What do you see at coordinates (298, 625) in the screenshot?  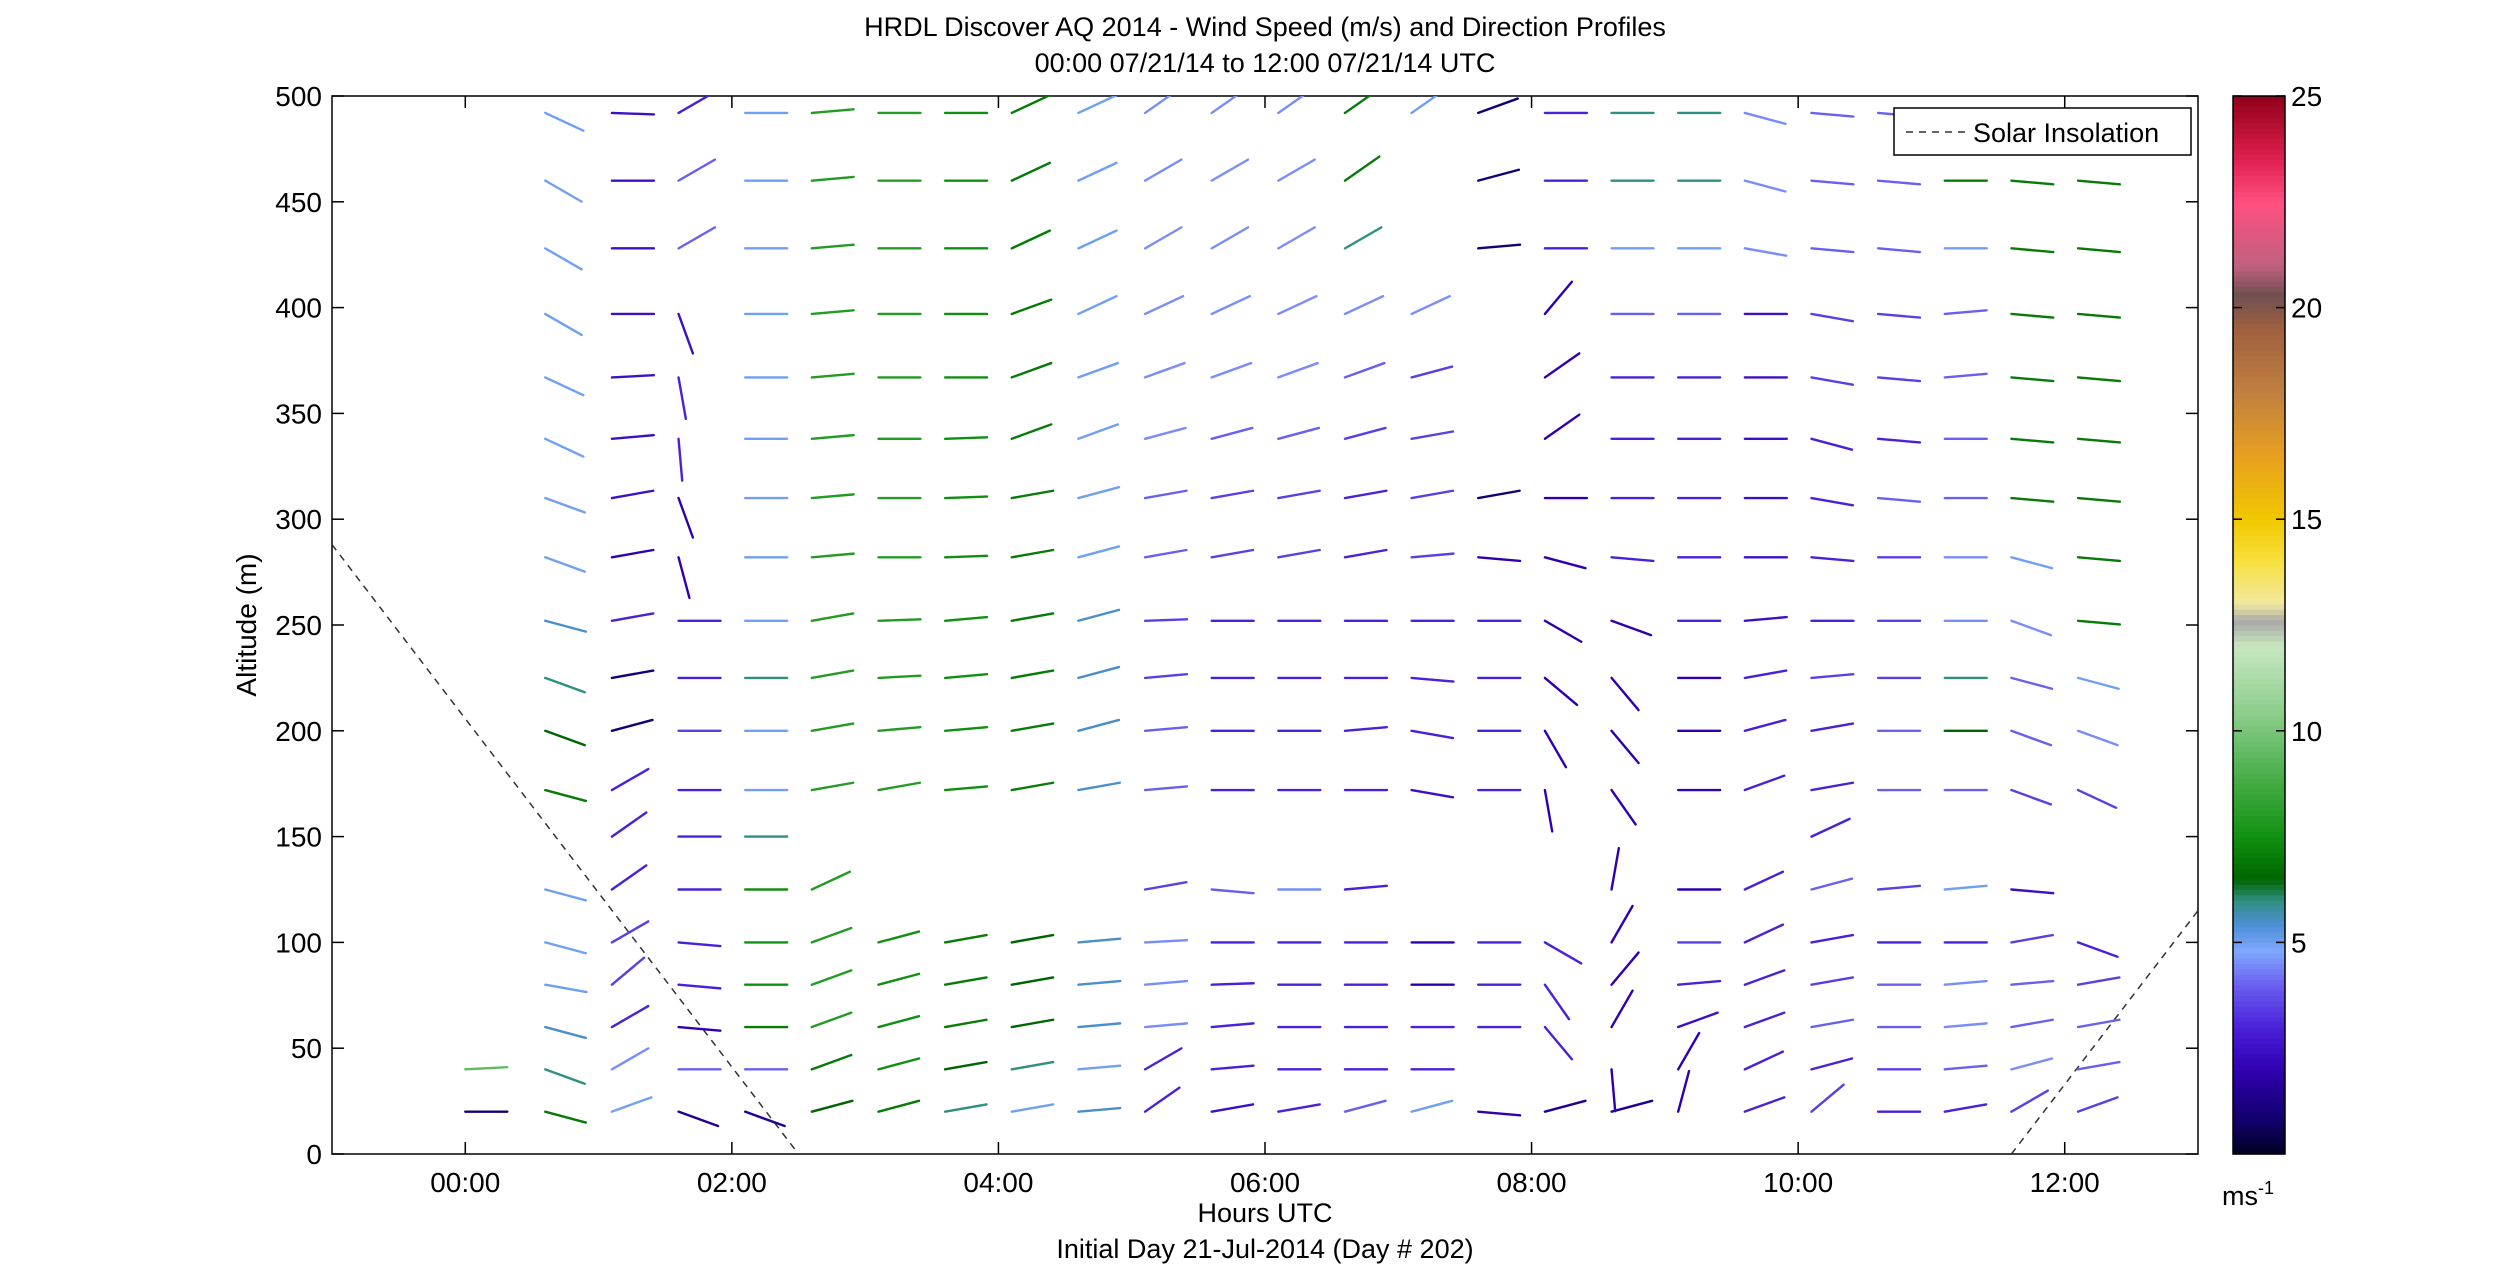 I see `y-tick-labels: 0 50 100 150 200 250 300 350 400 450 500` at bounding box center [298, 625].